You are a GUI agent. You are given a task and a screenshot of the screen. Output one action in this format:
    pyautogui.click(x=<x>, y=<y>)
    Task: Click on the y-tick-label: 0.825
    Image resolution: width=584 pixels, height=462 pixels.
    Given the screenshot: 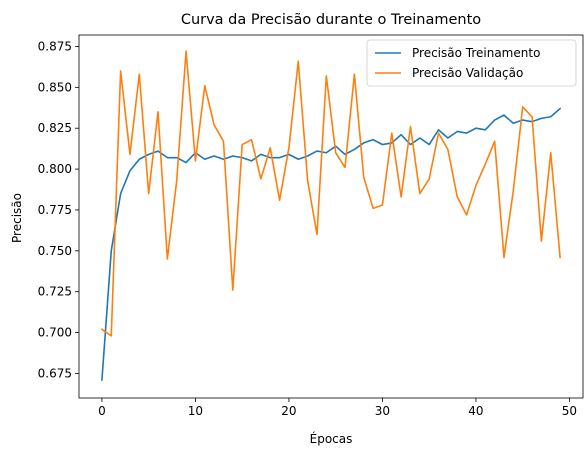 What is the action you would take?
    pyautogui.click(x=55, y=128)
    